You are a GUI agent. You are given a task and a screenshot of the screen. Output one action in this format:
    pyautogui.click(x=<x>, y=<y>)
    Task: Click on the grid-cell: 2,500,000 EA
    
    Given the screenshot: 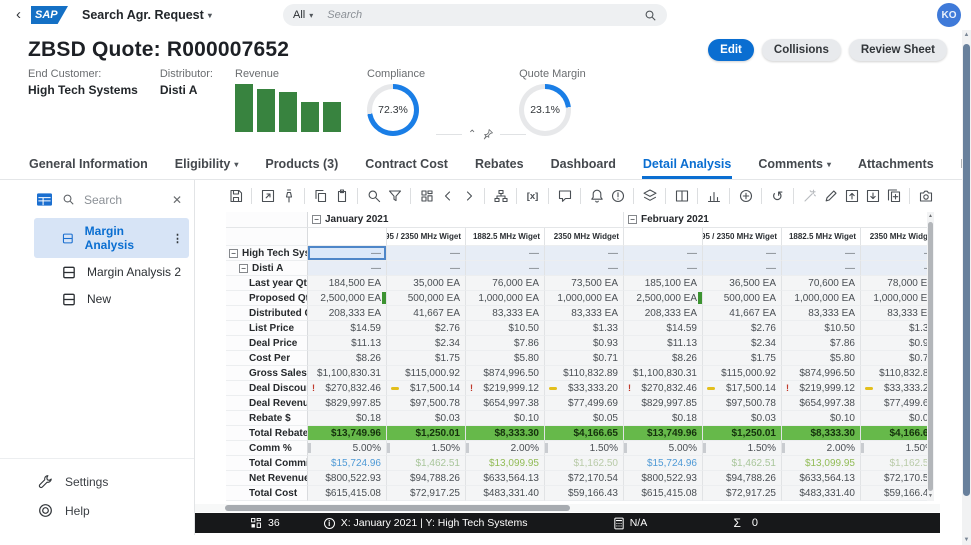 What is the action you would take?
    pyautogui.click(x=663, y=298)
    